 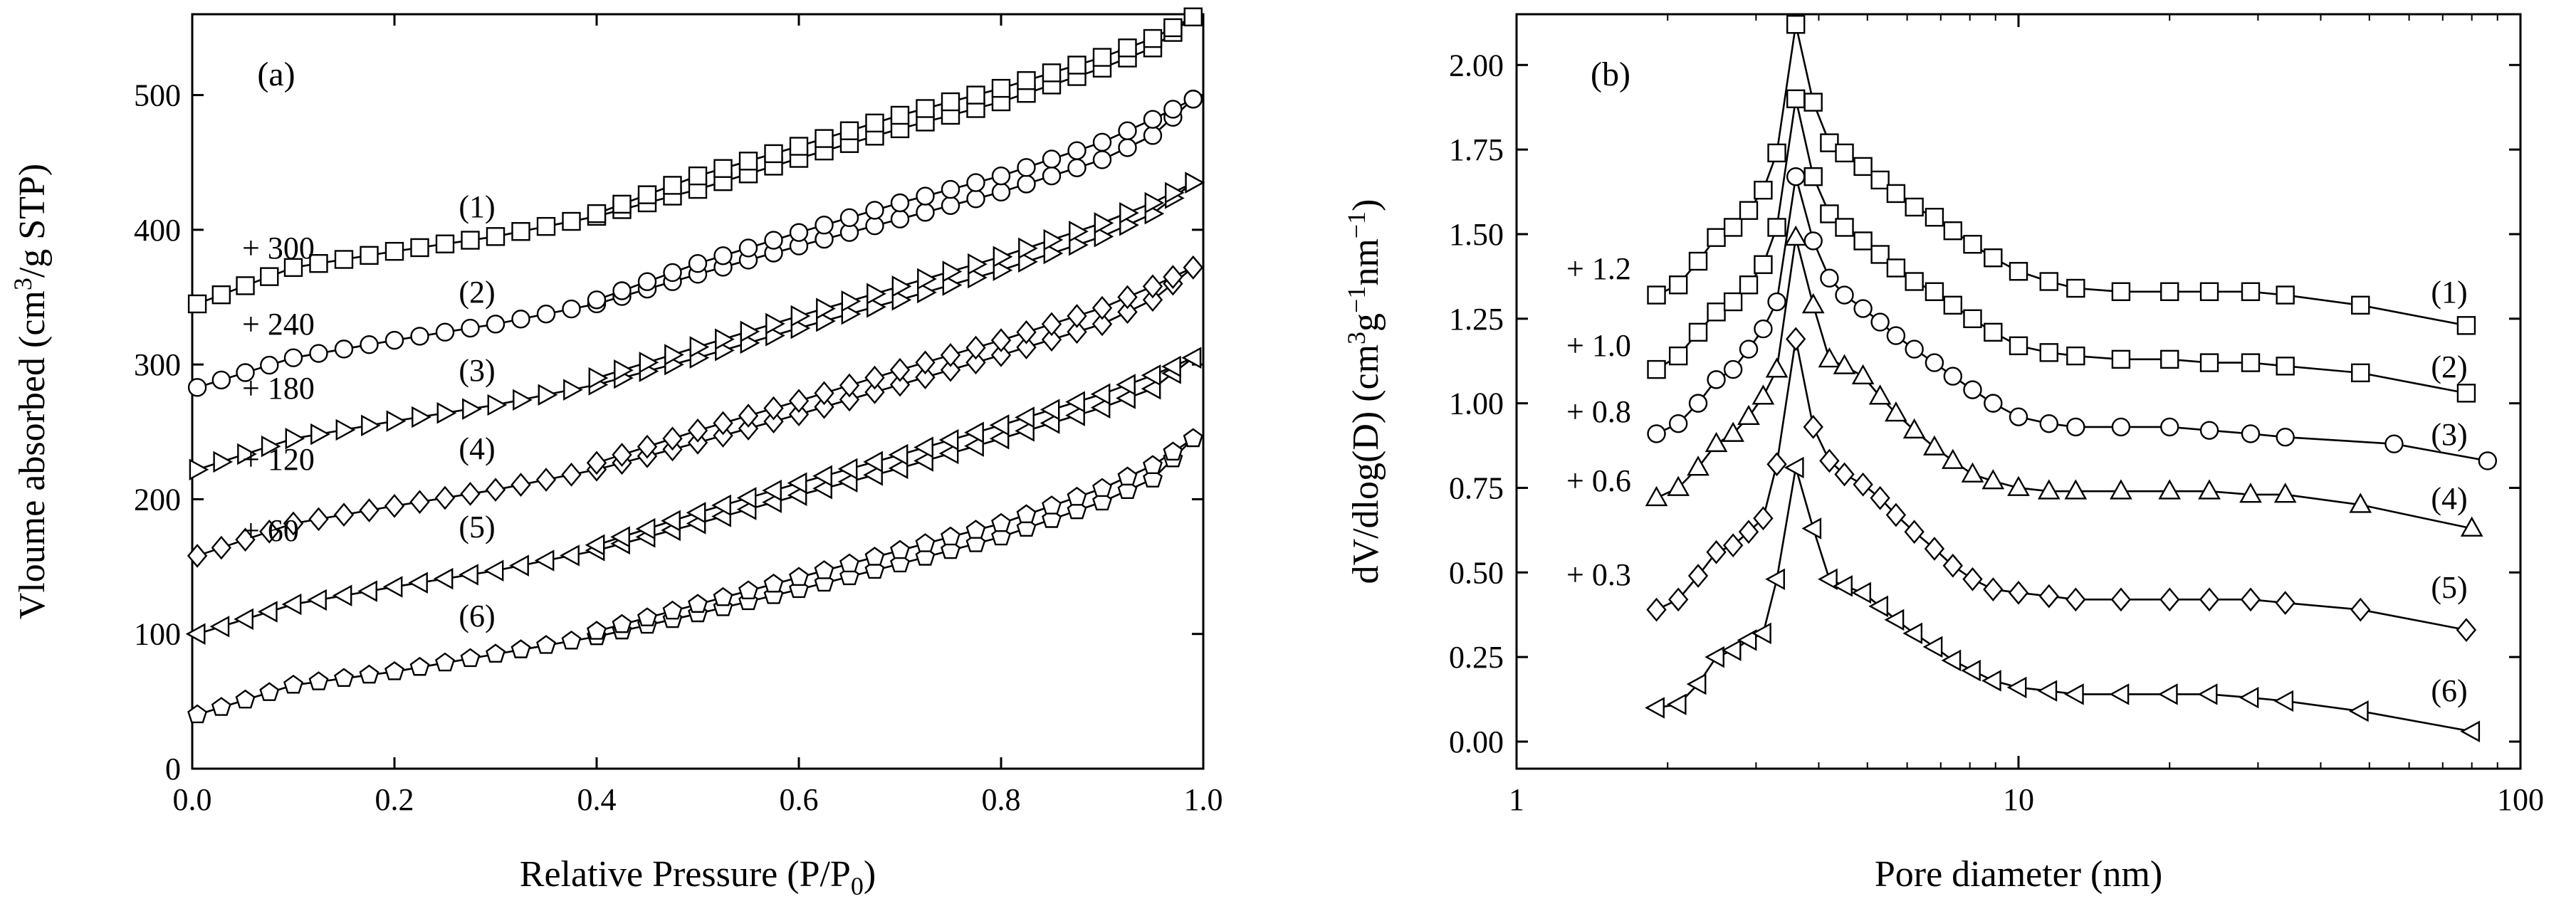 What do you see at coordinates (1203, 799) in the screenshot?
I see `x-tick-label: 1.0` at bounding box center [1203, 799].